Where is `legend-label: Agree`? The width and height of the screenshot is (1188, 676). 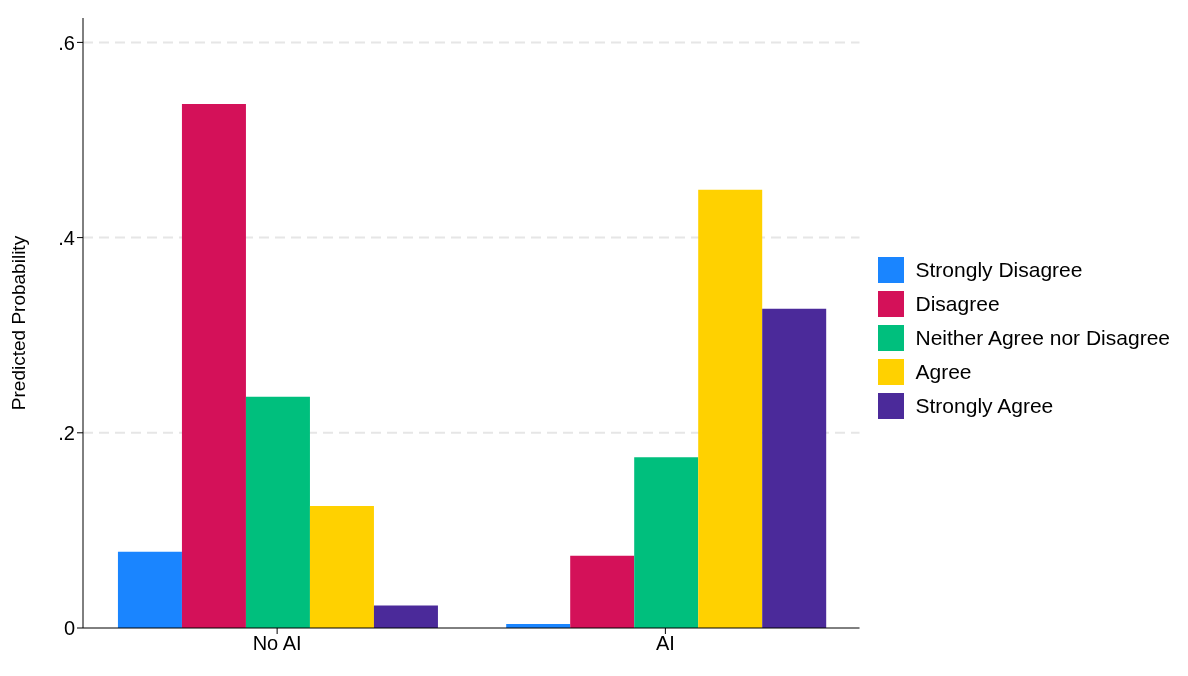 legend-label: Agree is located at coordinates (943, 372).